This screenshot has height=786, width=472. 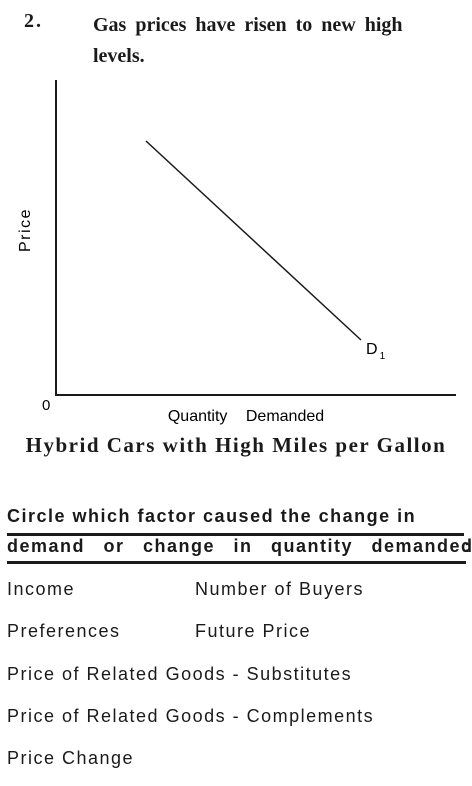 I want to click on y-axis-label: Price, so click(x=25, y=230).